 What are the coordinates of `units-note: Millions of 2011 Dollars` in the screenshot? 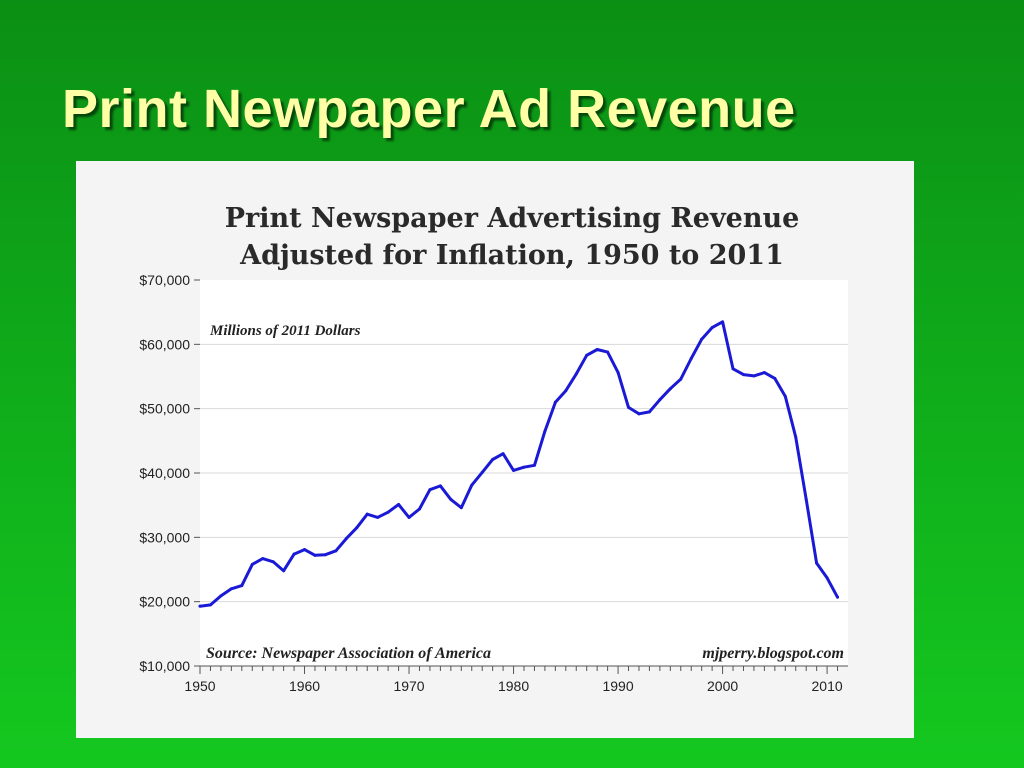 It's located at (285, 331).